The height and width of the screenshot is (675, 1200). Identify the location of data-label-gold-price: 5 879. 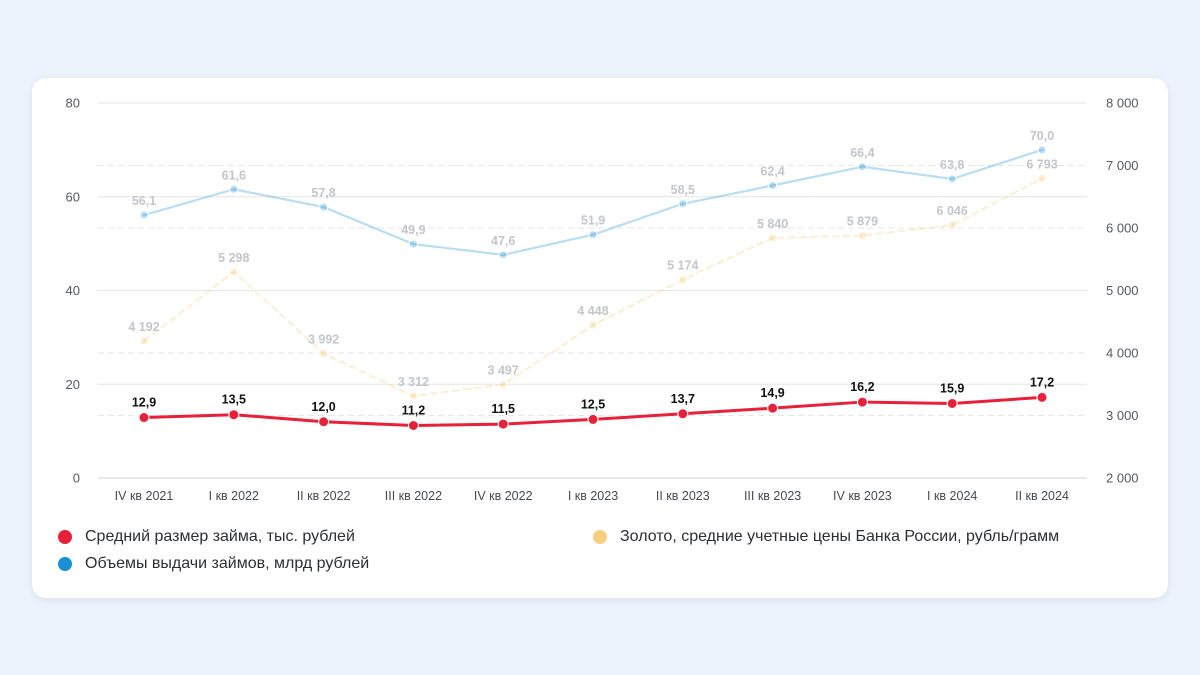
(862, 222).